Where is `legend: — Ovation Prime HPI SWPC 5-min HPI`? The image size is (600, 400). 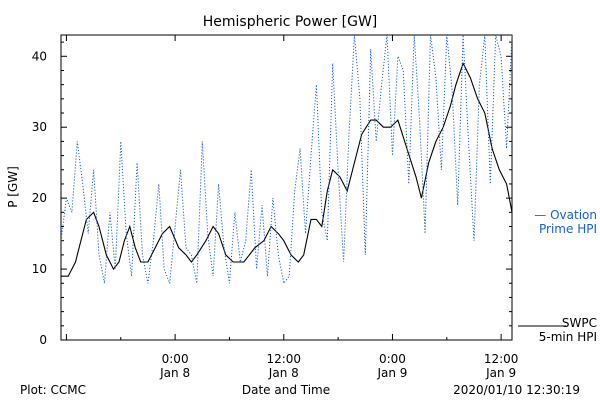 legend: — Ovation Prime HPI SWPC 5-min HPI is located at coordinates (557, 276).